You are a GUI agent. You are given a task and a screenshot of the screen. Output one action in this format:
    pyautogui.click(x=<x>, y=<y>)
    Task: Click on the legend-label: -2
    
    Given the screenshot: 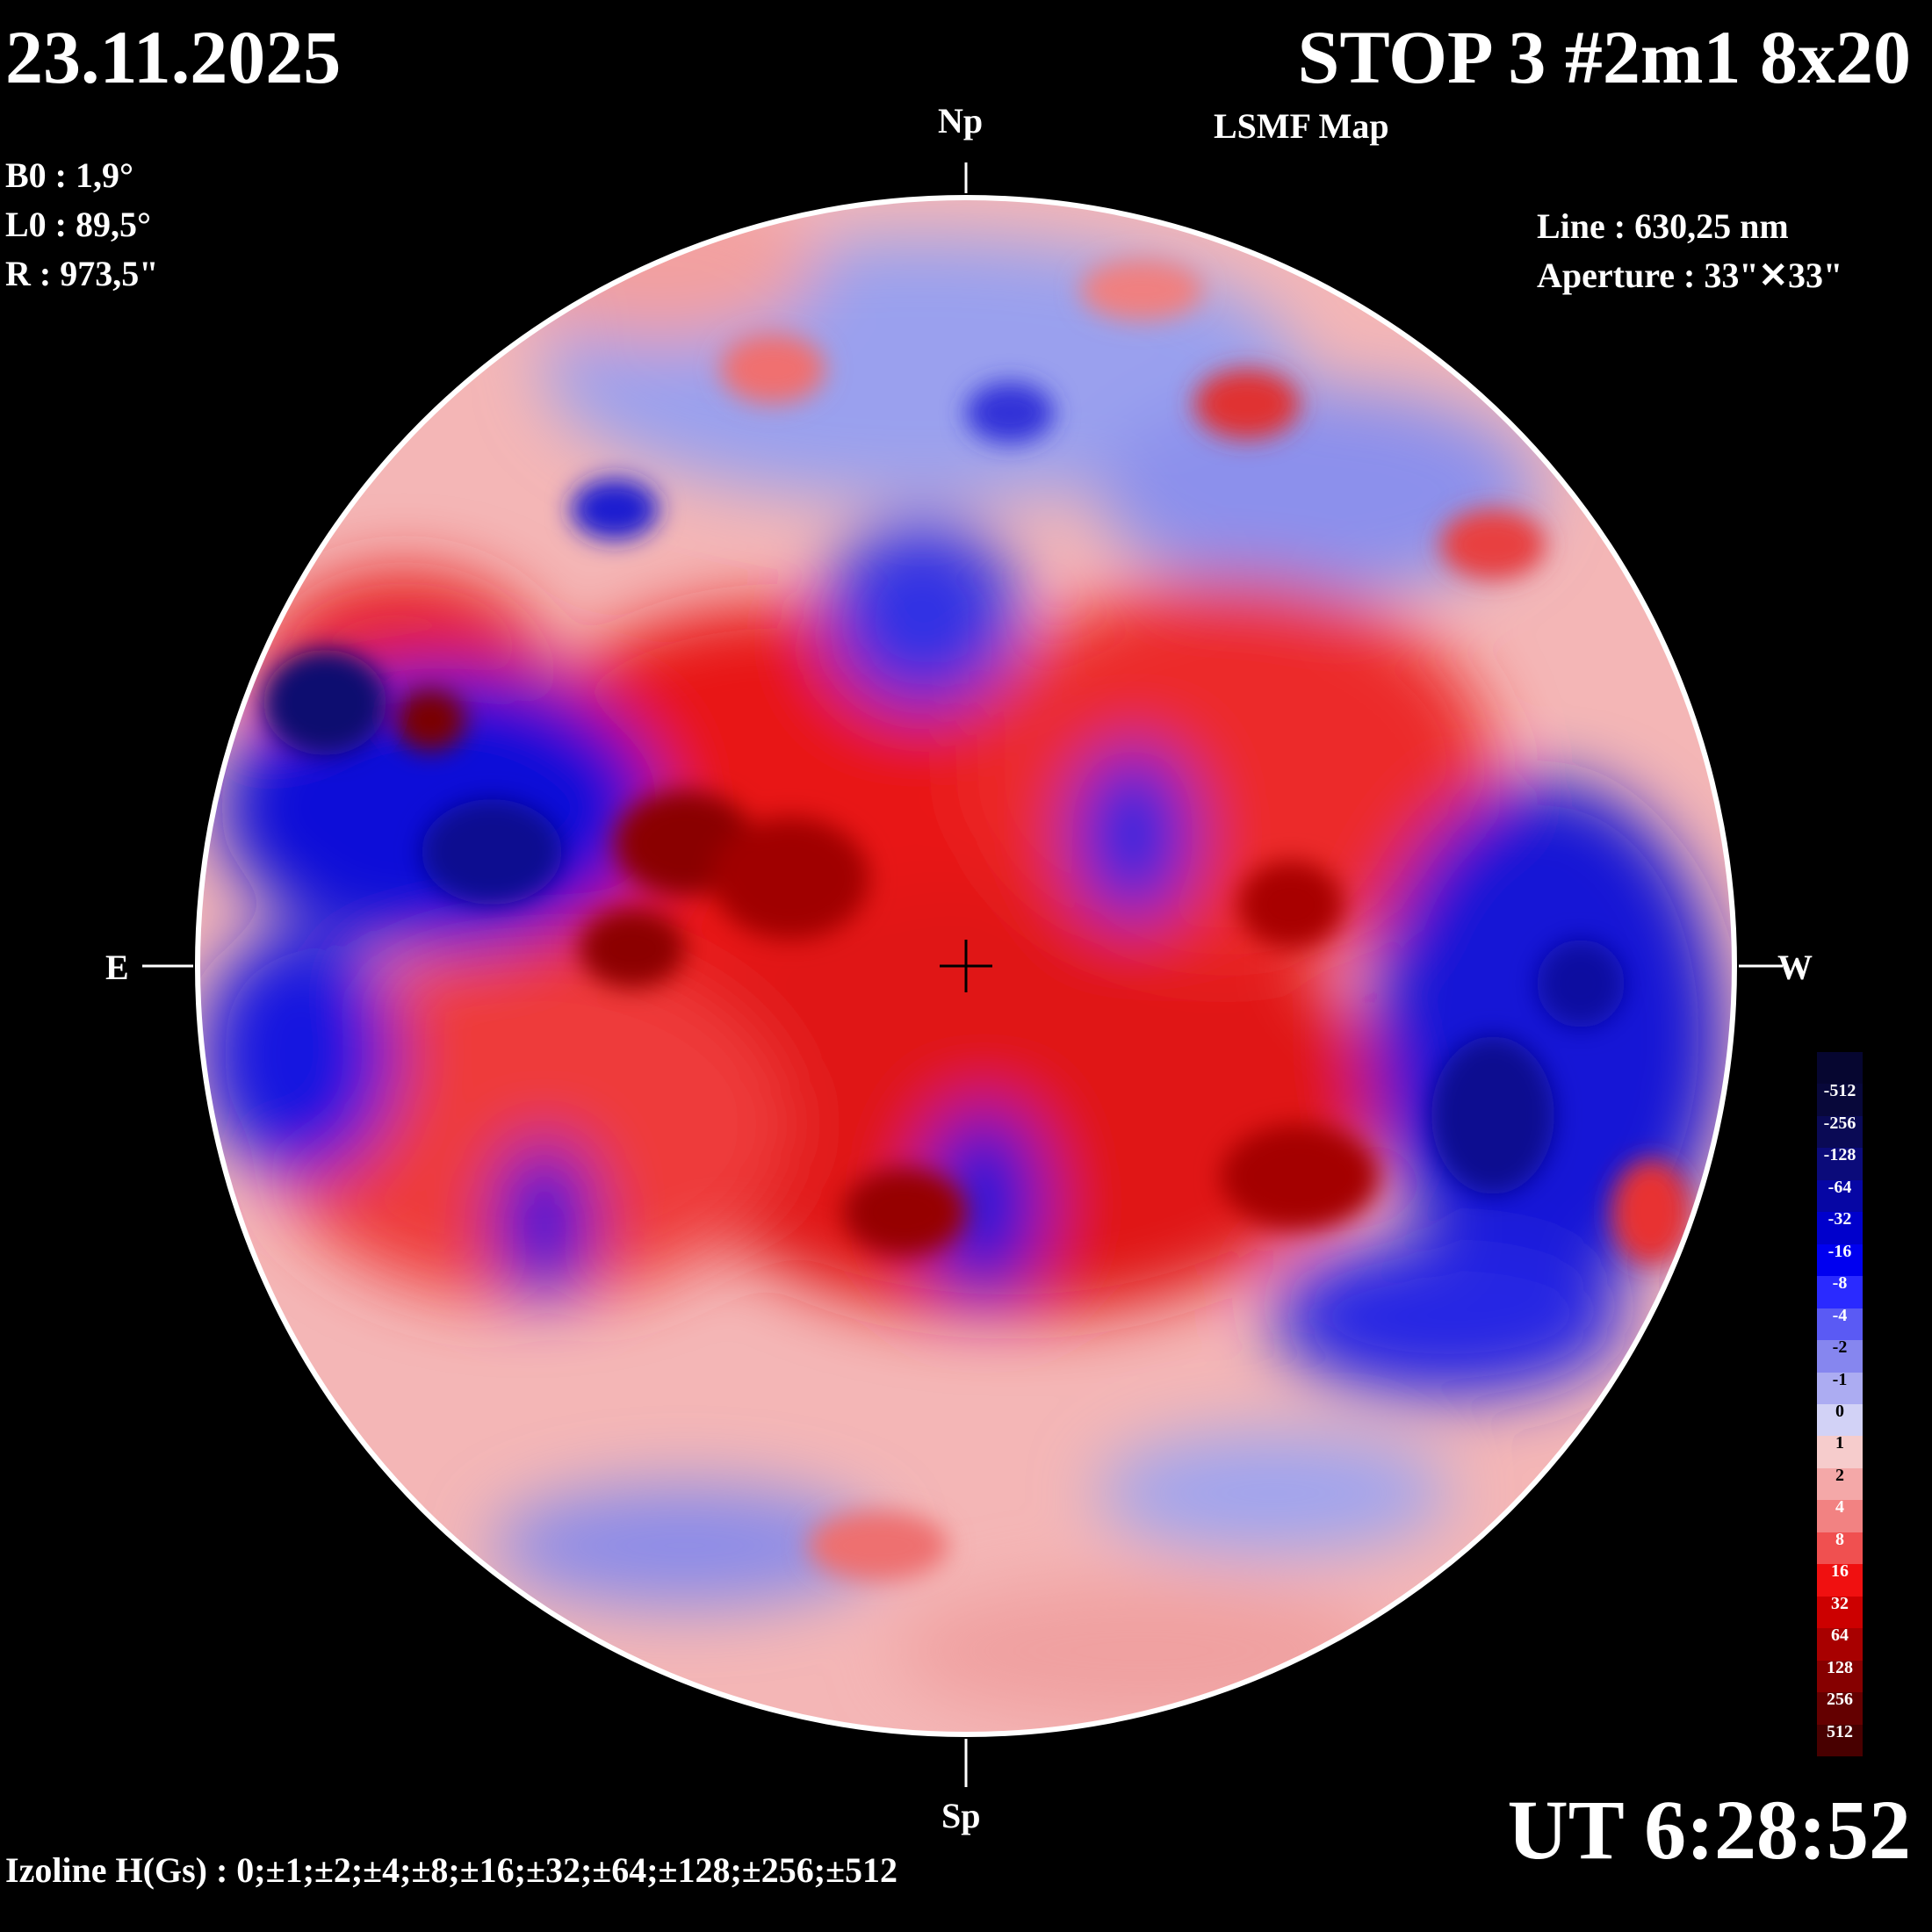 What is the action you would take?
    pyautogui.click(x=1840, y=1347)
    